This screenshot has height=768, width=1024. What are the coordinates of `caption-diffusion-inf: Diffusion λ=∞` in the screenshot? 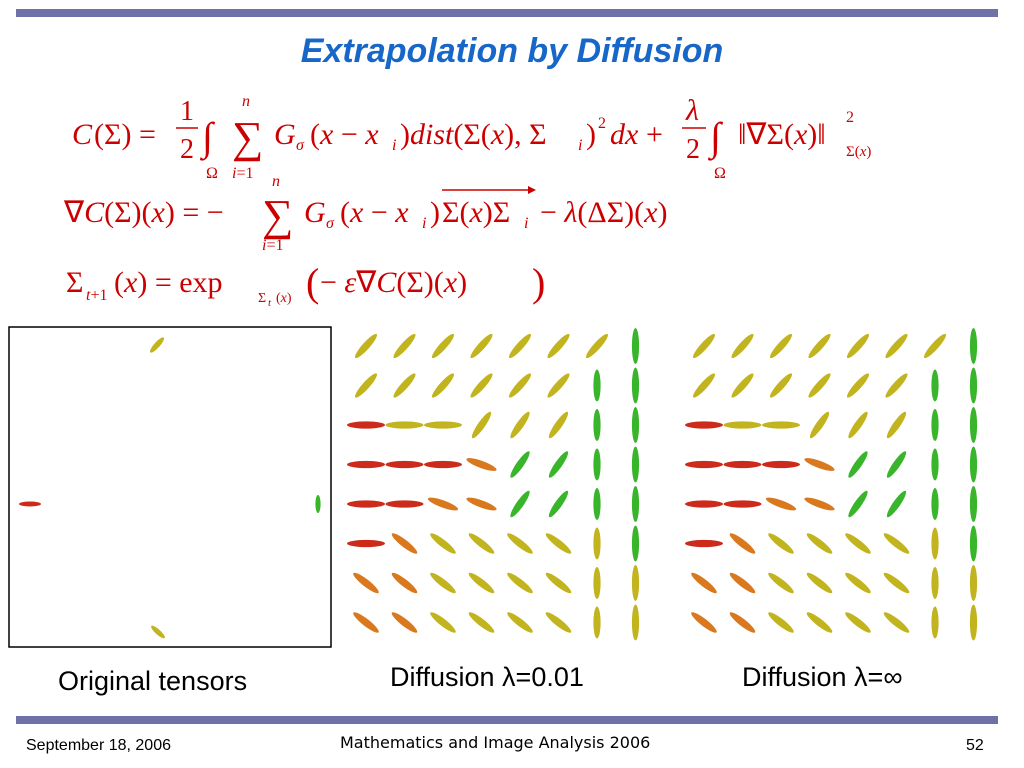 It's located at (822, 677).